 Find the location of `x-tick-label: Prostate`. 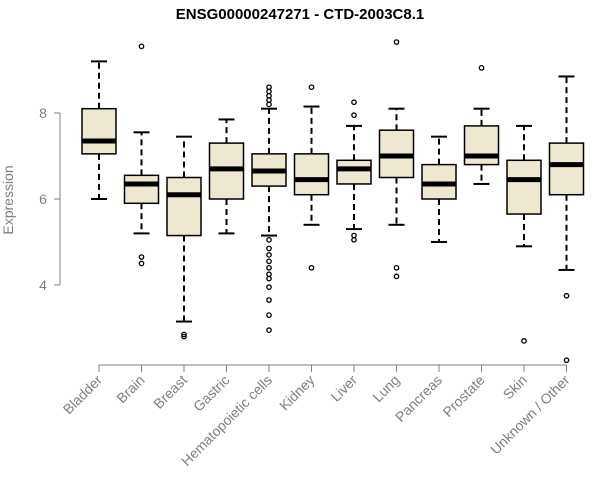

x-tick-label: Prostate is located at coordinates (463, 396).